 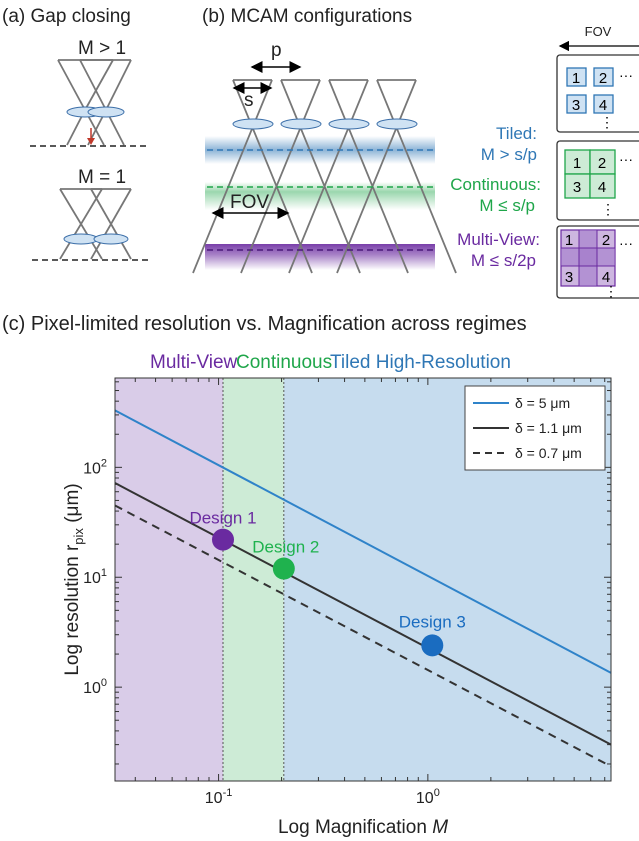 I want to click on multiview-condition: M ≤ s/2p, so click(x=503, y=260).